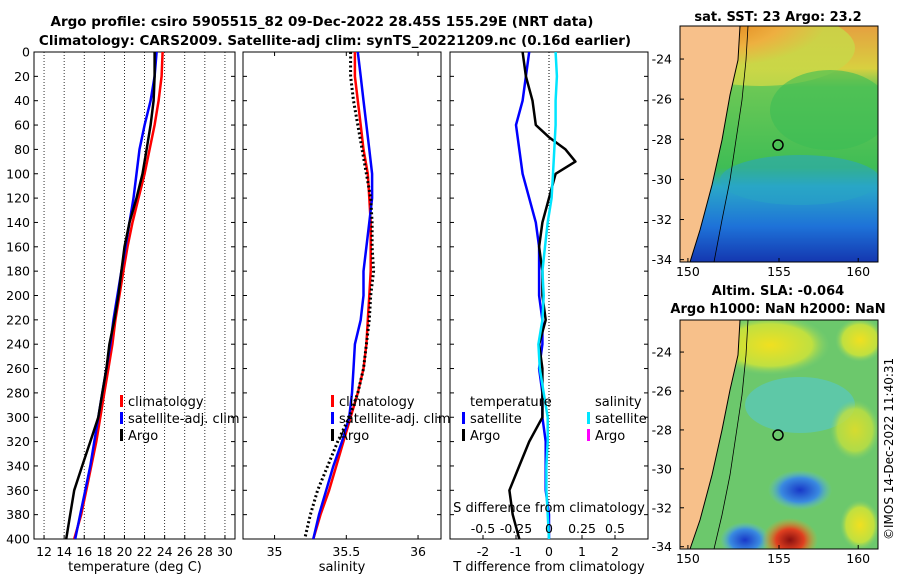 Image resolution: width=900 pixels, height=580 pixels. What do you see at coordinates (121, 401) in the screenshot?
I see `legend-swatch-climatology` at bounding box center [121, 401].